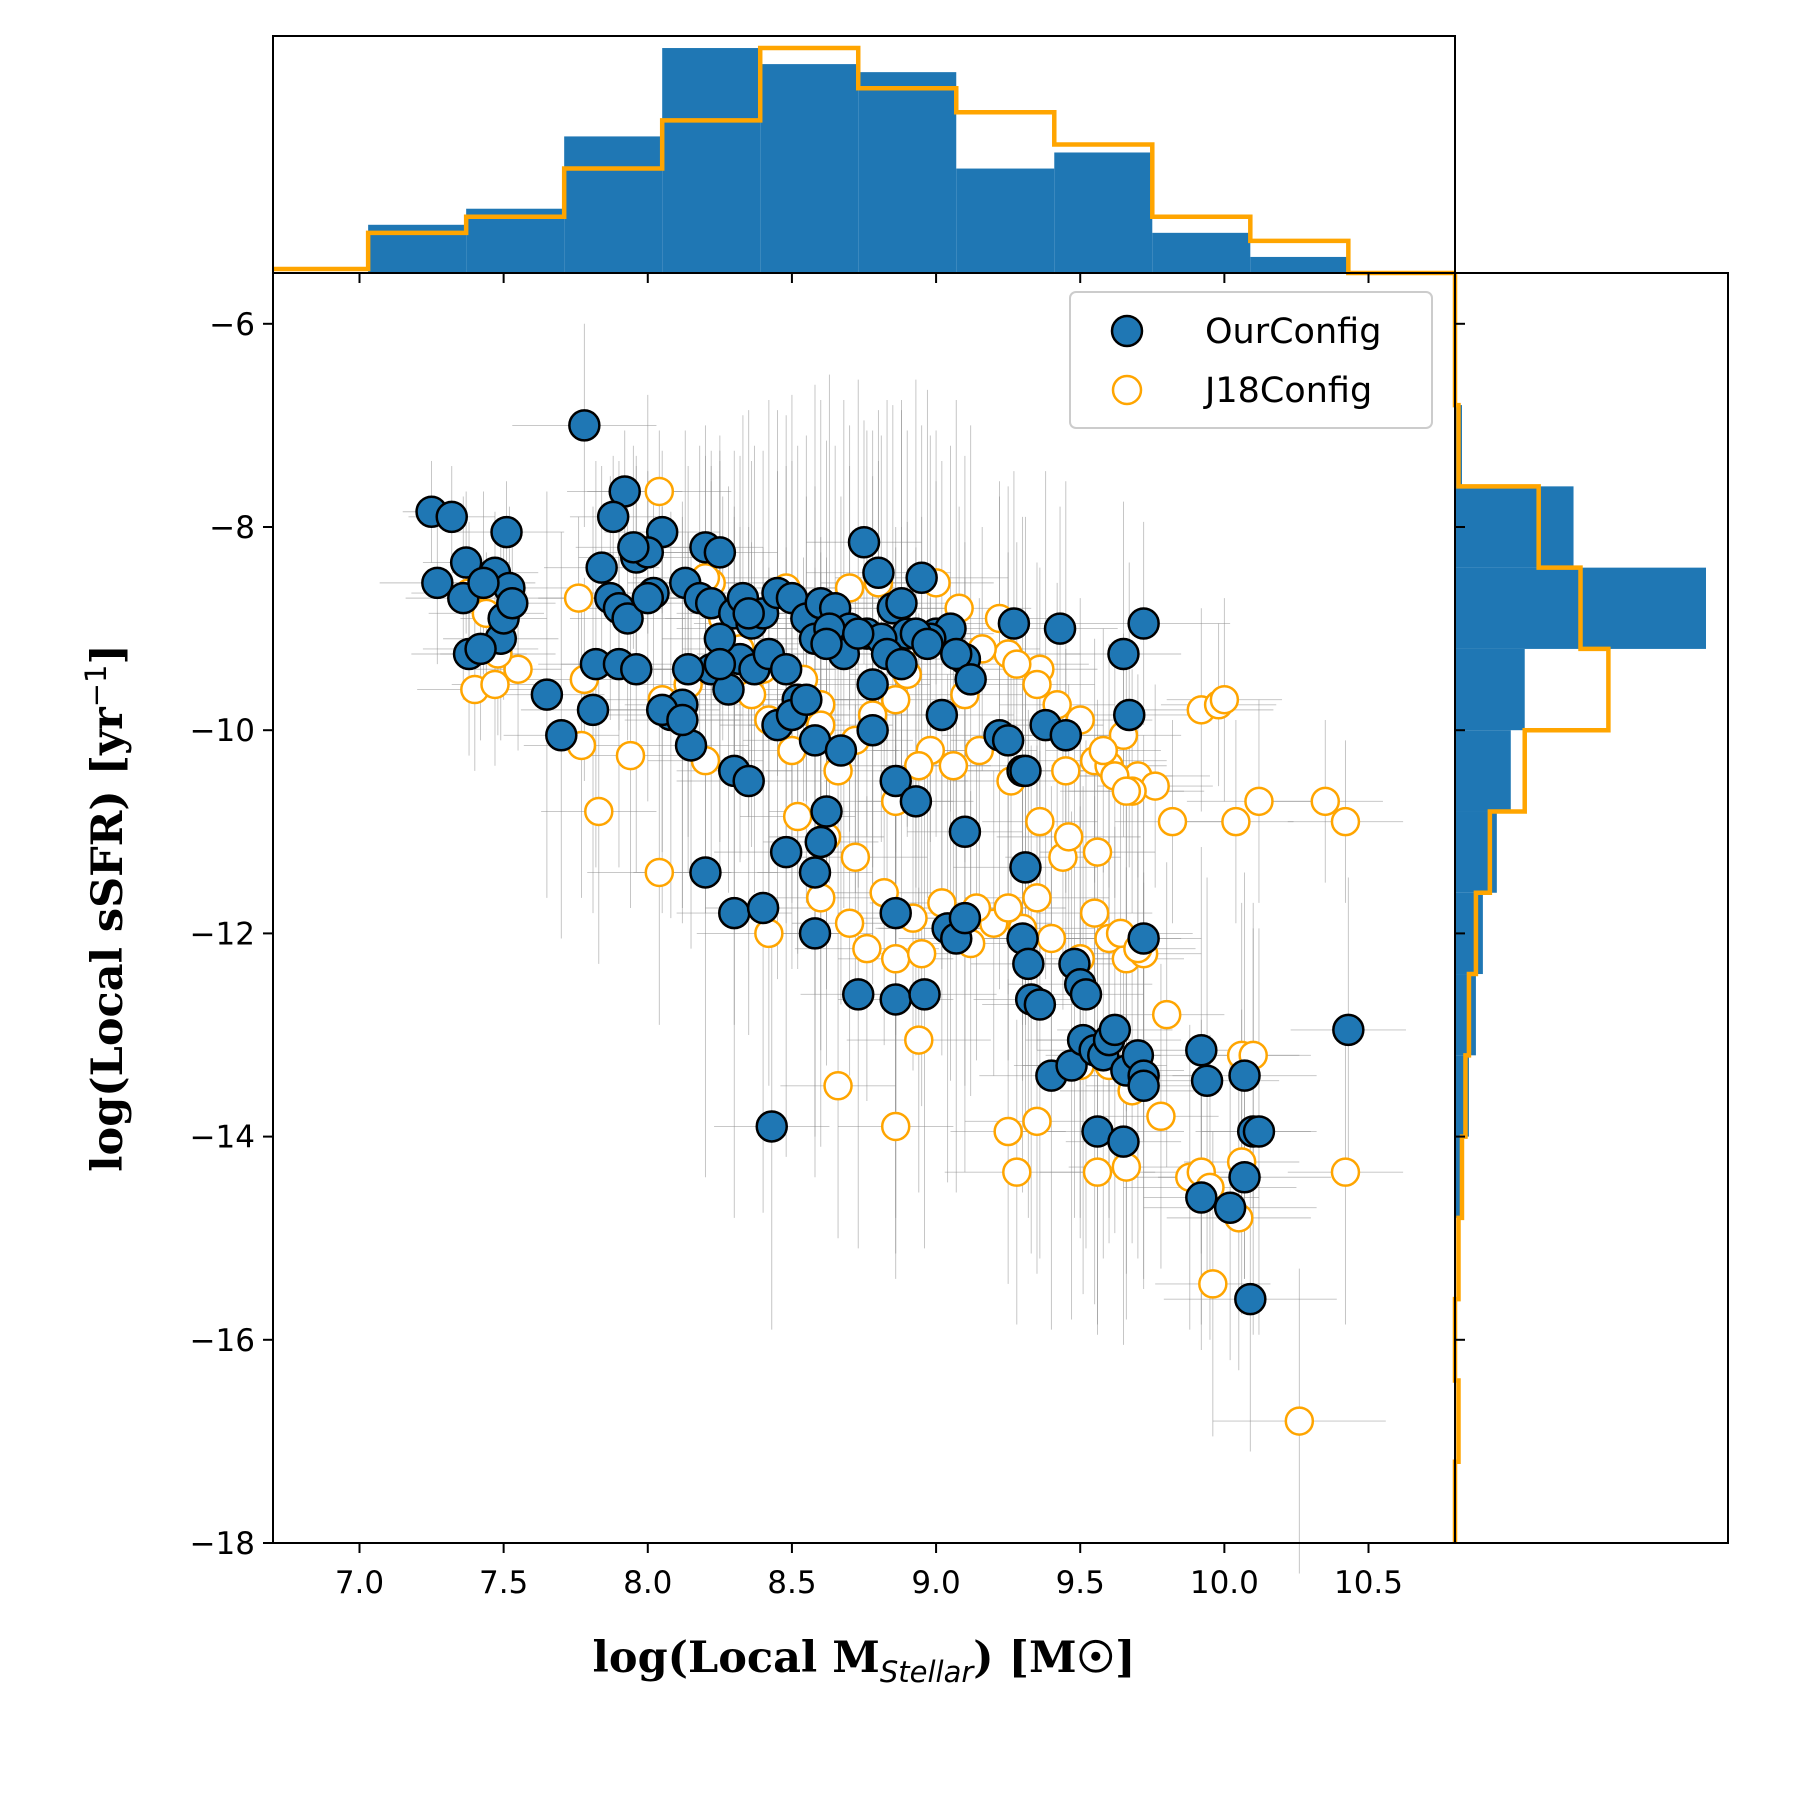 The width and height of the screenshot is (1800, 1800). I want to click on y-tick-label: −12, so click(222, 934).